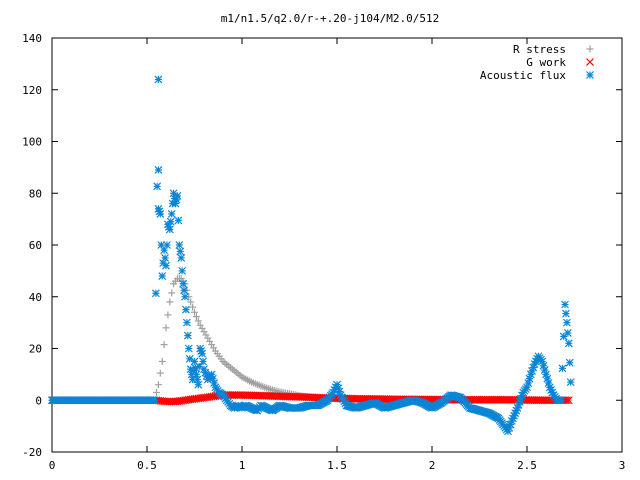 This screenshot has height=480, width=640. What do you see at coordinates (35, 297) in the screenshot?
I see `y-tick-label: 40` at bounding box center [35, 297].